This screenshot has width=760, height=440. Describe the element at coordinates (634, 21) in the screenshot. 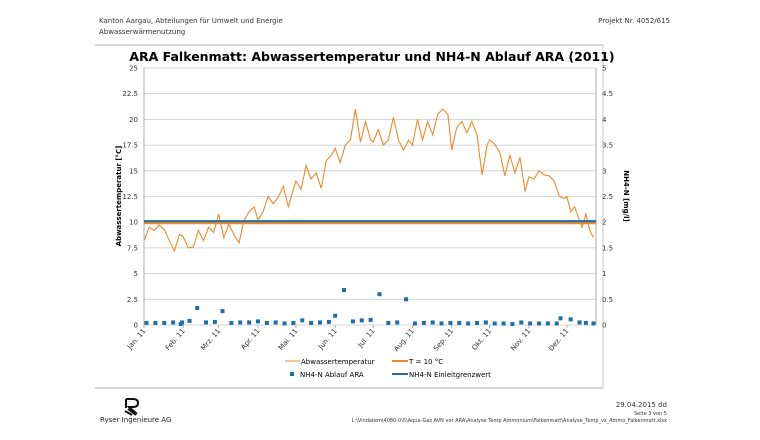

I see `project-number: Projekt Nr. 4052/615` at that location.